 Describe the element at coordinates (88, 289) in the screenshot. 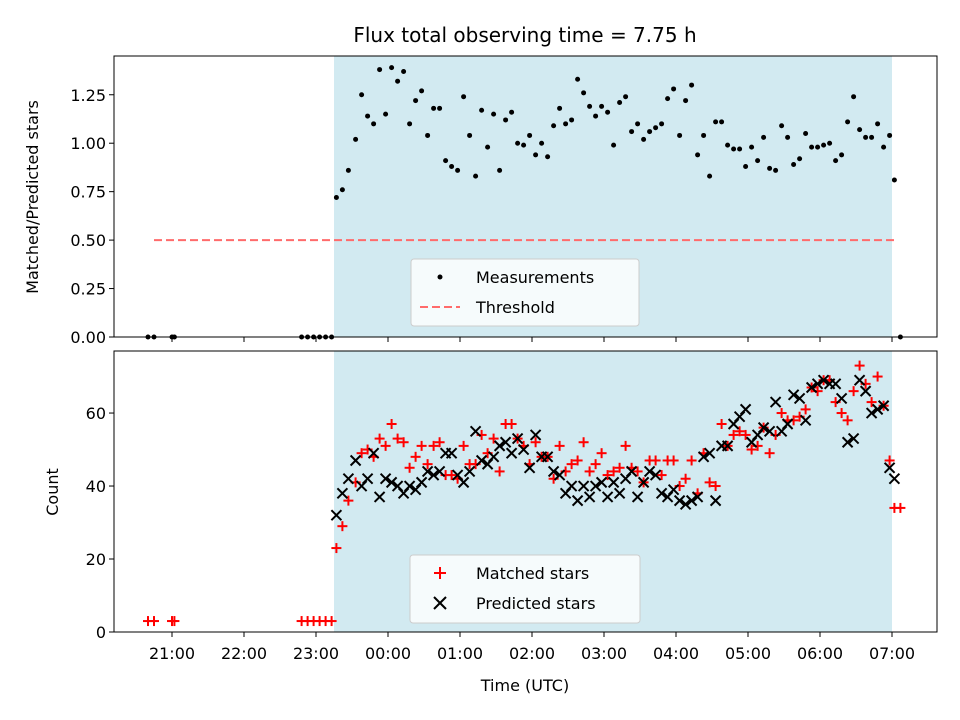

I see `y-tick-label: 0.25` at that location.